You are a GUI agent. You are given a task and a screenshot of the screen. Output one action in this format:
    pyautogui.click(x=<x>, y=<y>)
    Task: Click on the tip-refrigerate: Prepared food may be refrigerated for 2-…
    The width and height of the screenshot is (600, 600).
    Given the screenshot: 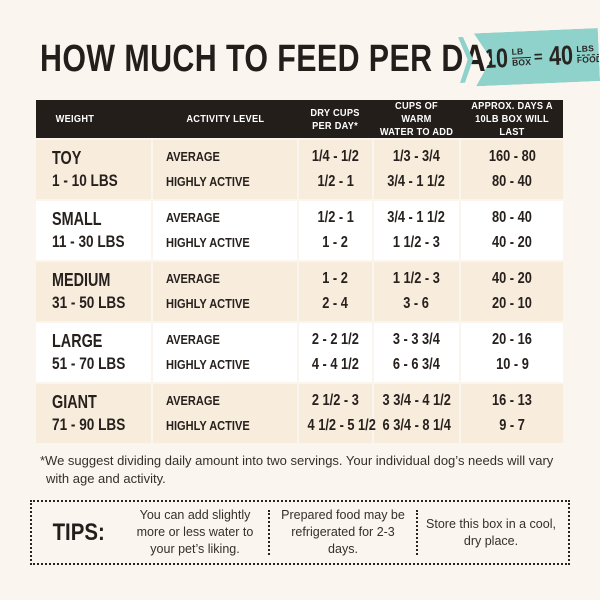 What is the action you would take?
    pyautogui.click(x=343, y=532)
    